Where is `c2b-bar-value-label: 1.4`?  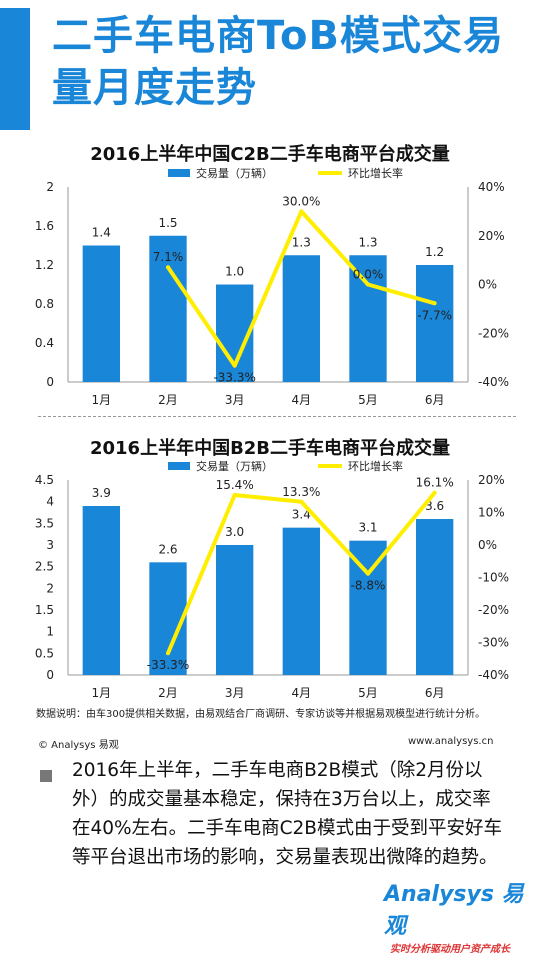 c2b-bar-value-label: 1.4 is located at coordinates (101, 233).